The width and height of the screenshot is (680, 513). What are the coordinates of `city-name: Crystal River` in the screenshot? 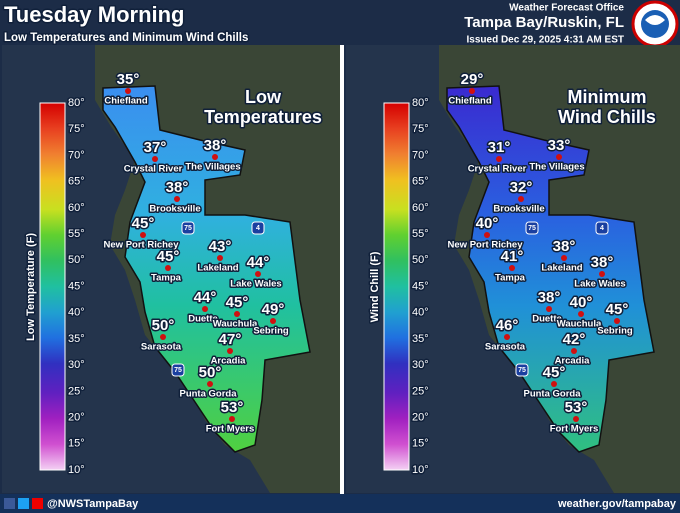 It's located at (497, 169).